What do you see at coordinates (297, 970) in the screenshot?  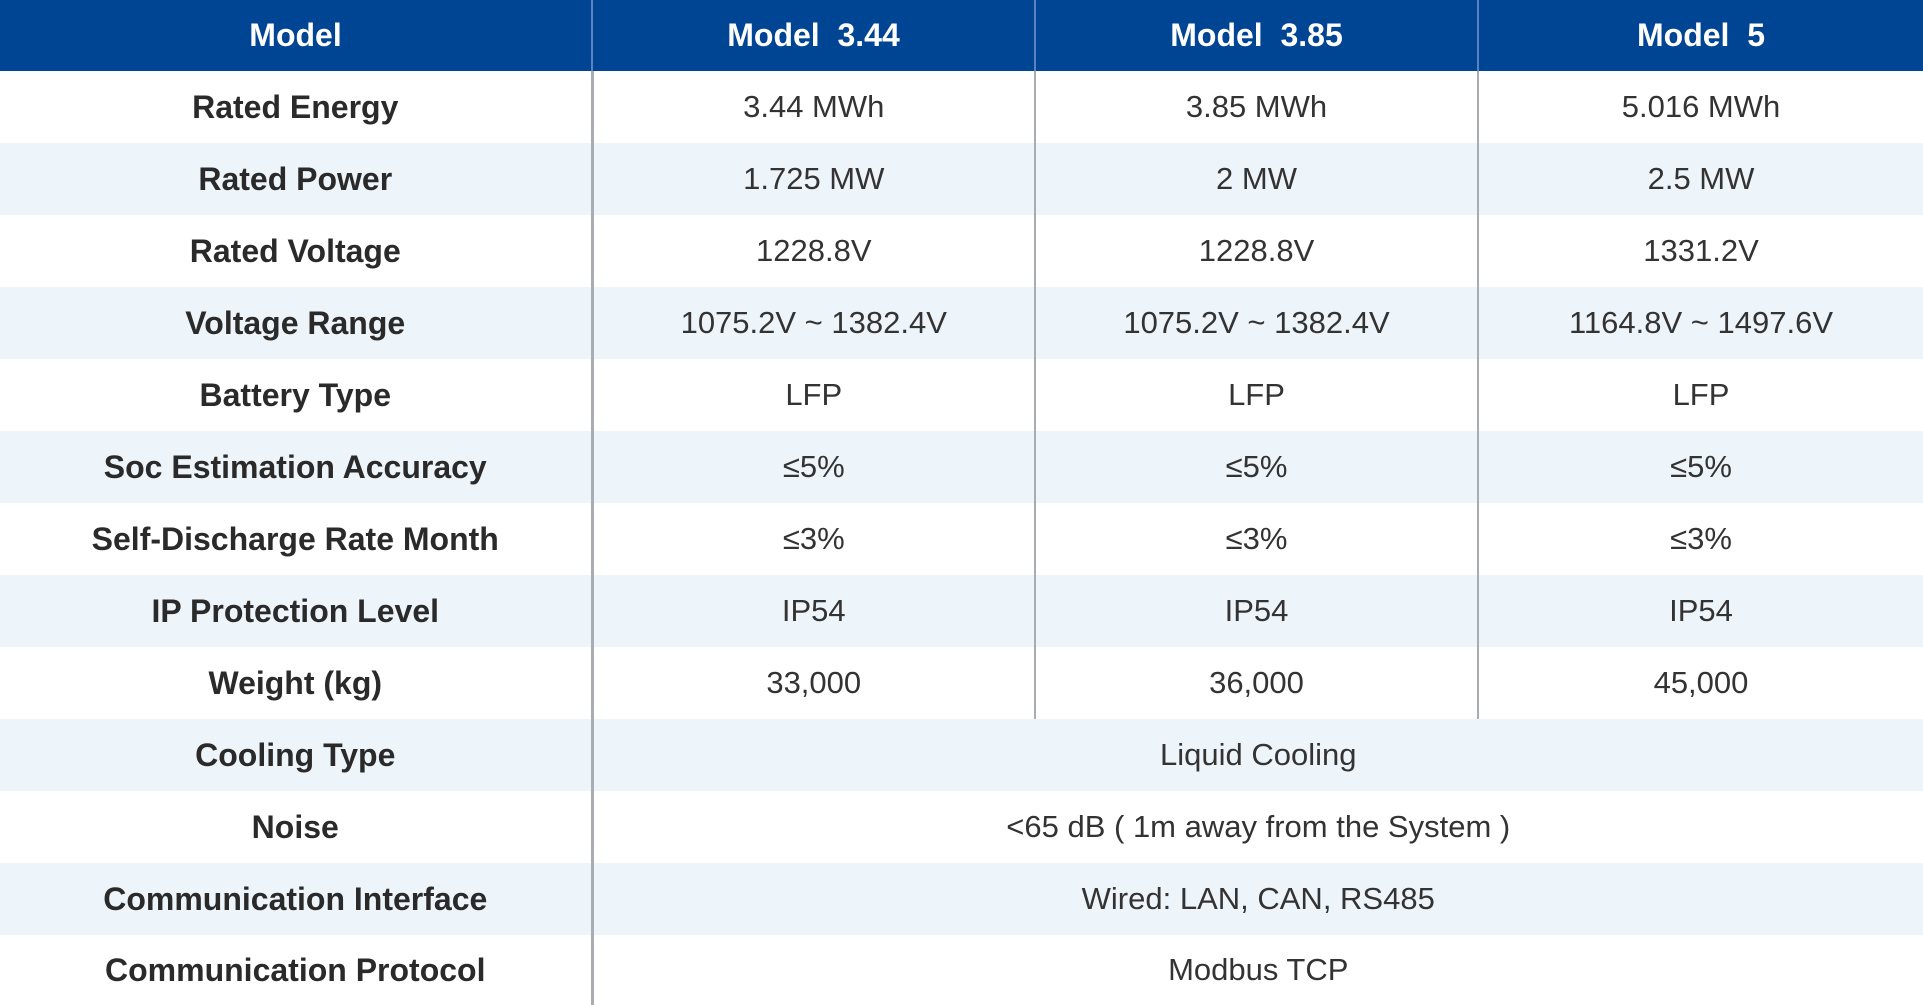 I see `row-label: Communication Protocol` at bounding box center [297, 970].